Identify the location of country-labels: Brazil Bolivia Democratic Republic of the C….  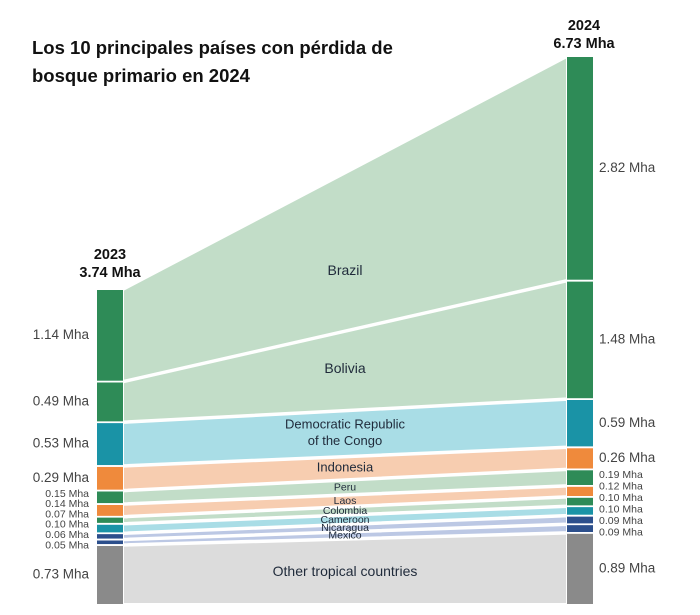
(345, 420).